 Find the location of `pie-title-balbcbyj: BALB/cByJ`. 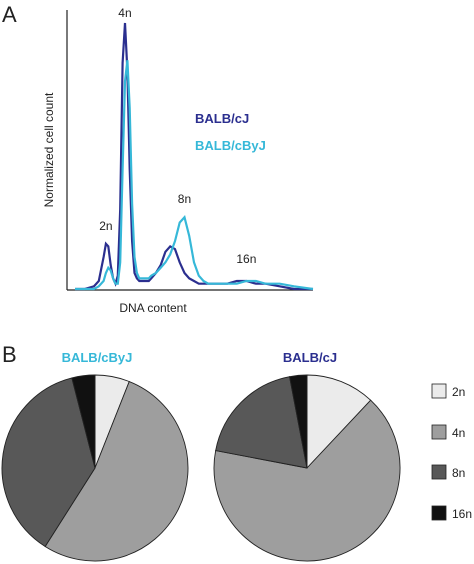

pie-title-balbcbyj: BALB/cByJ is located at coordinates (97, 357).